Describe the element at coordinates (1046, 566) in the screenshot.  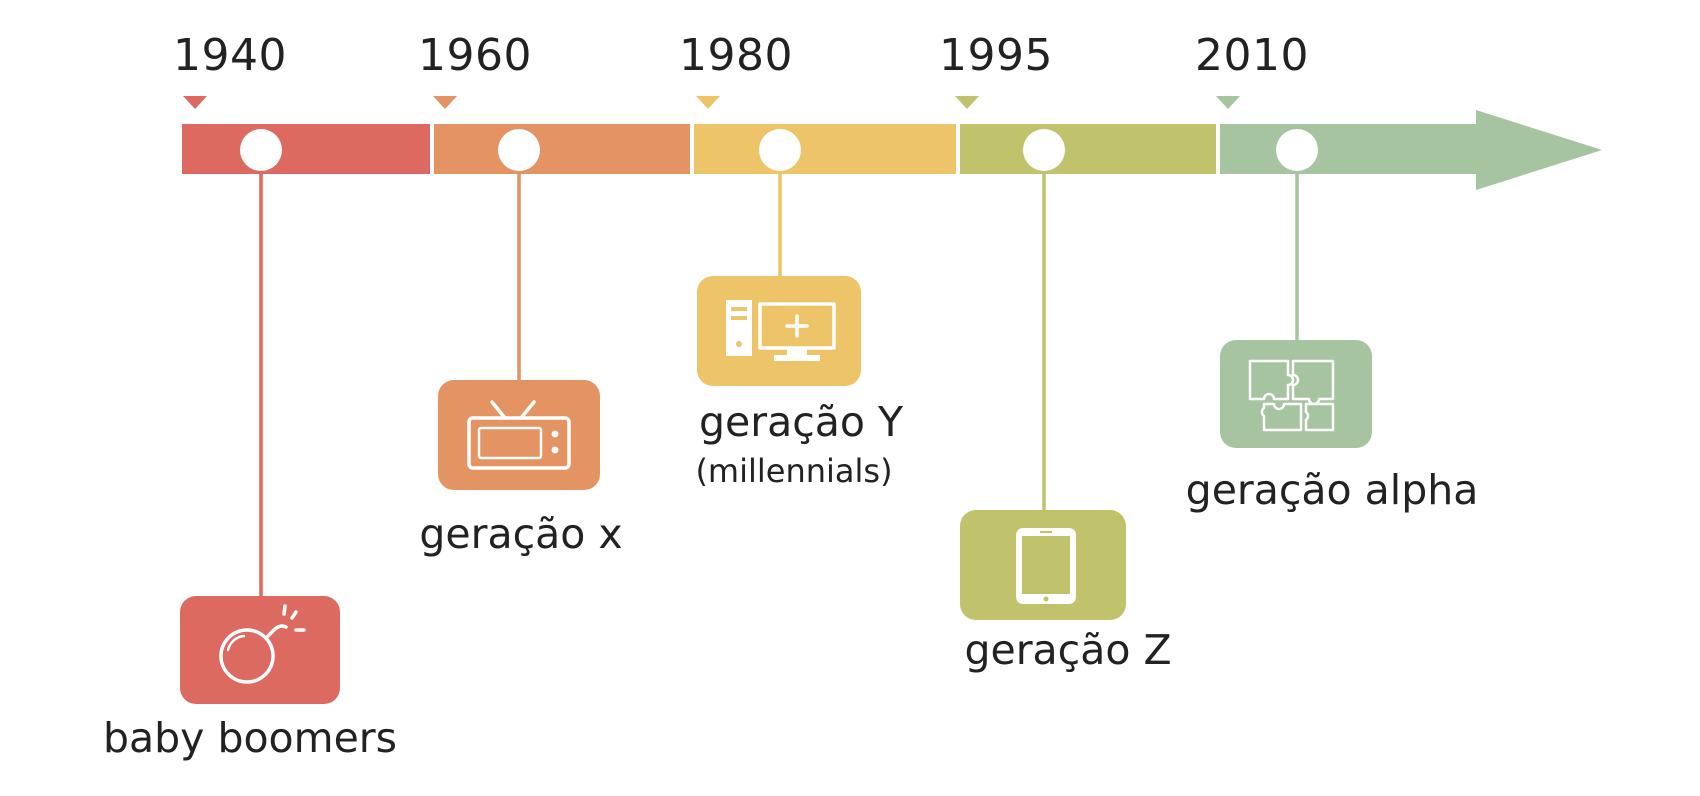
I see `smartphone-icon` at that location.